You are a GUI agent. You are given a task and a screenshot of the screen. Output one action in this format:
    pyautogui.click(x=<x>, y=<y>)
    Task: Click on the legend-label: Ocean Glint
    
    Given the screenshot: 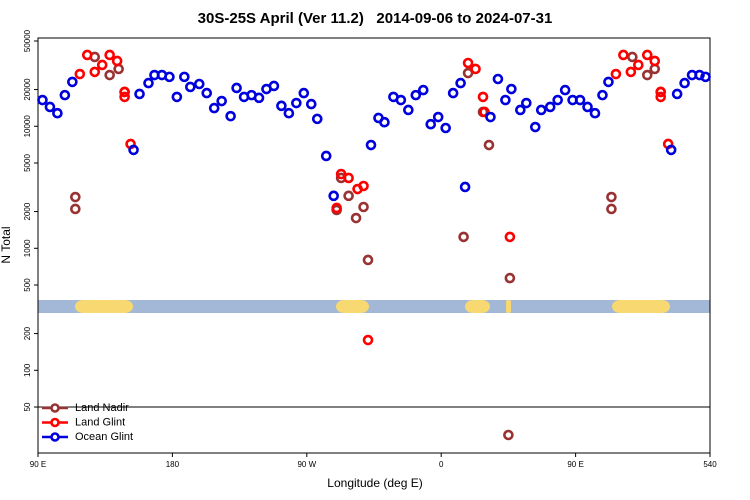 What is the action you would take?
    pyautogui.click(x=104, y=437)
    